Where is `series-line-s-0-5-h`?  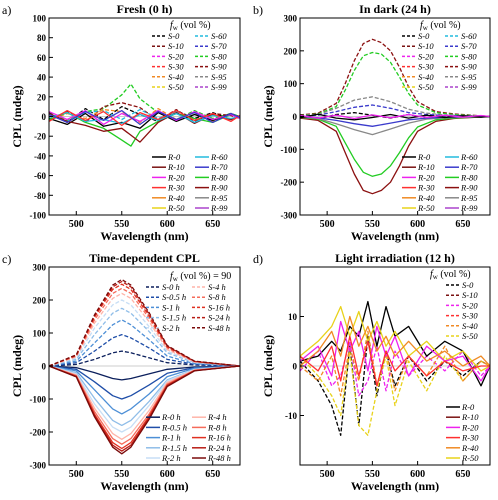
series-line-s-0-5-h is located at coordinates (144, 350).